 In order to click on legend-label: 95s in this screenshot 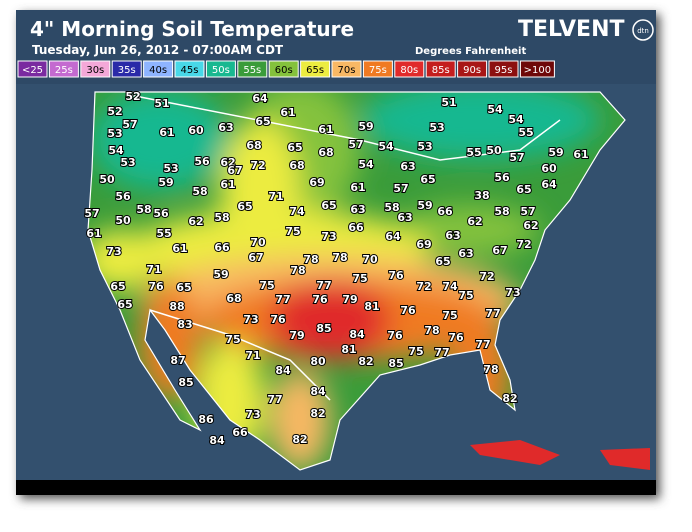, I will do `click(504, 70)`.